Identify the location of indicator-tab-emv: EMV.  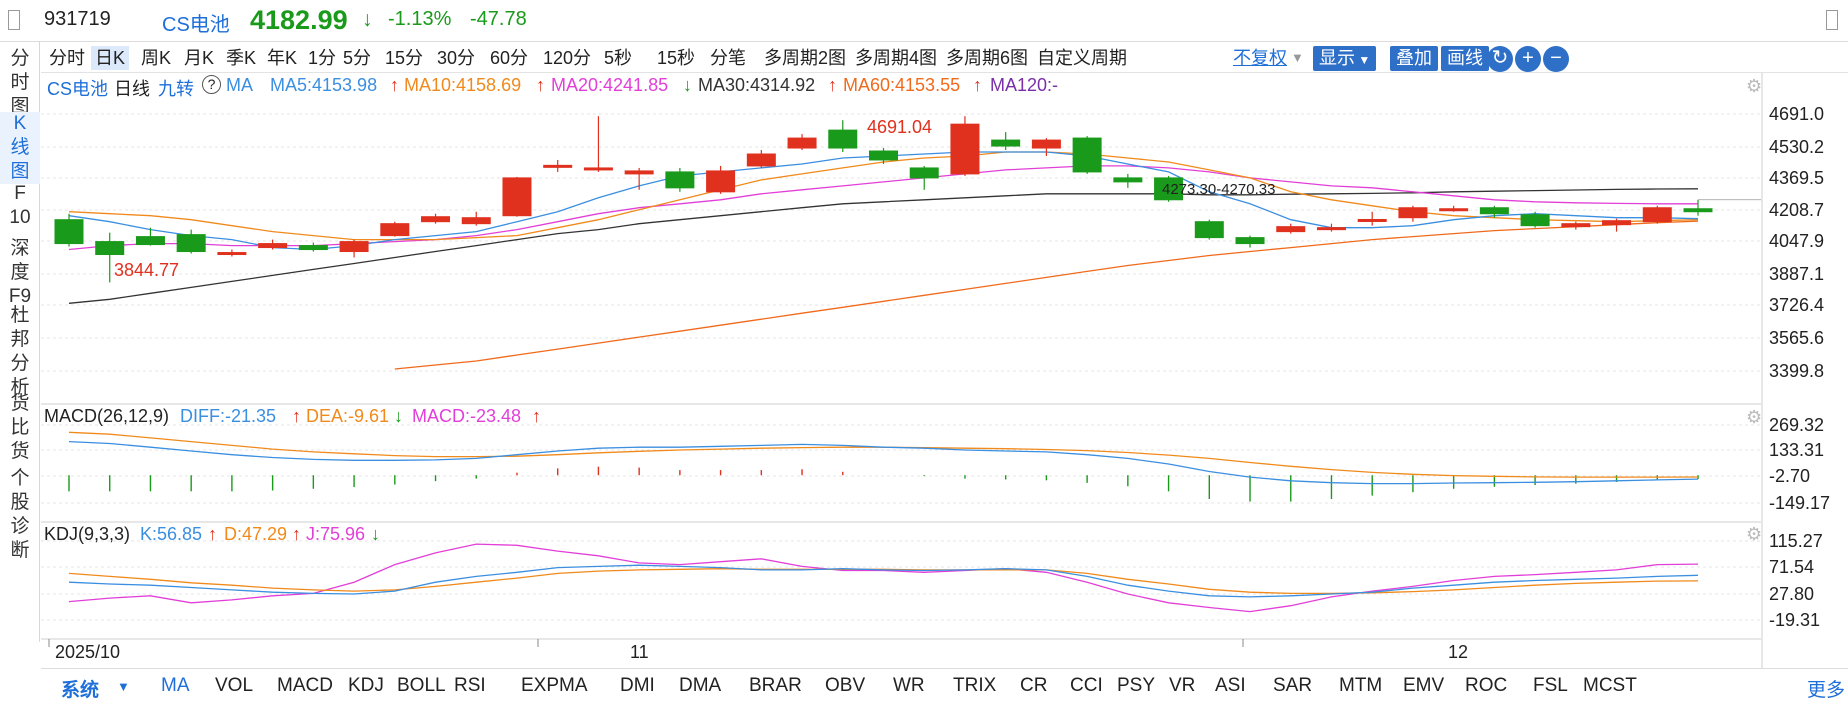
(1424, 685).